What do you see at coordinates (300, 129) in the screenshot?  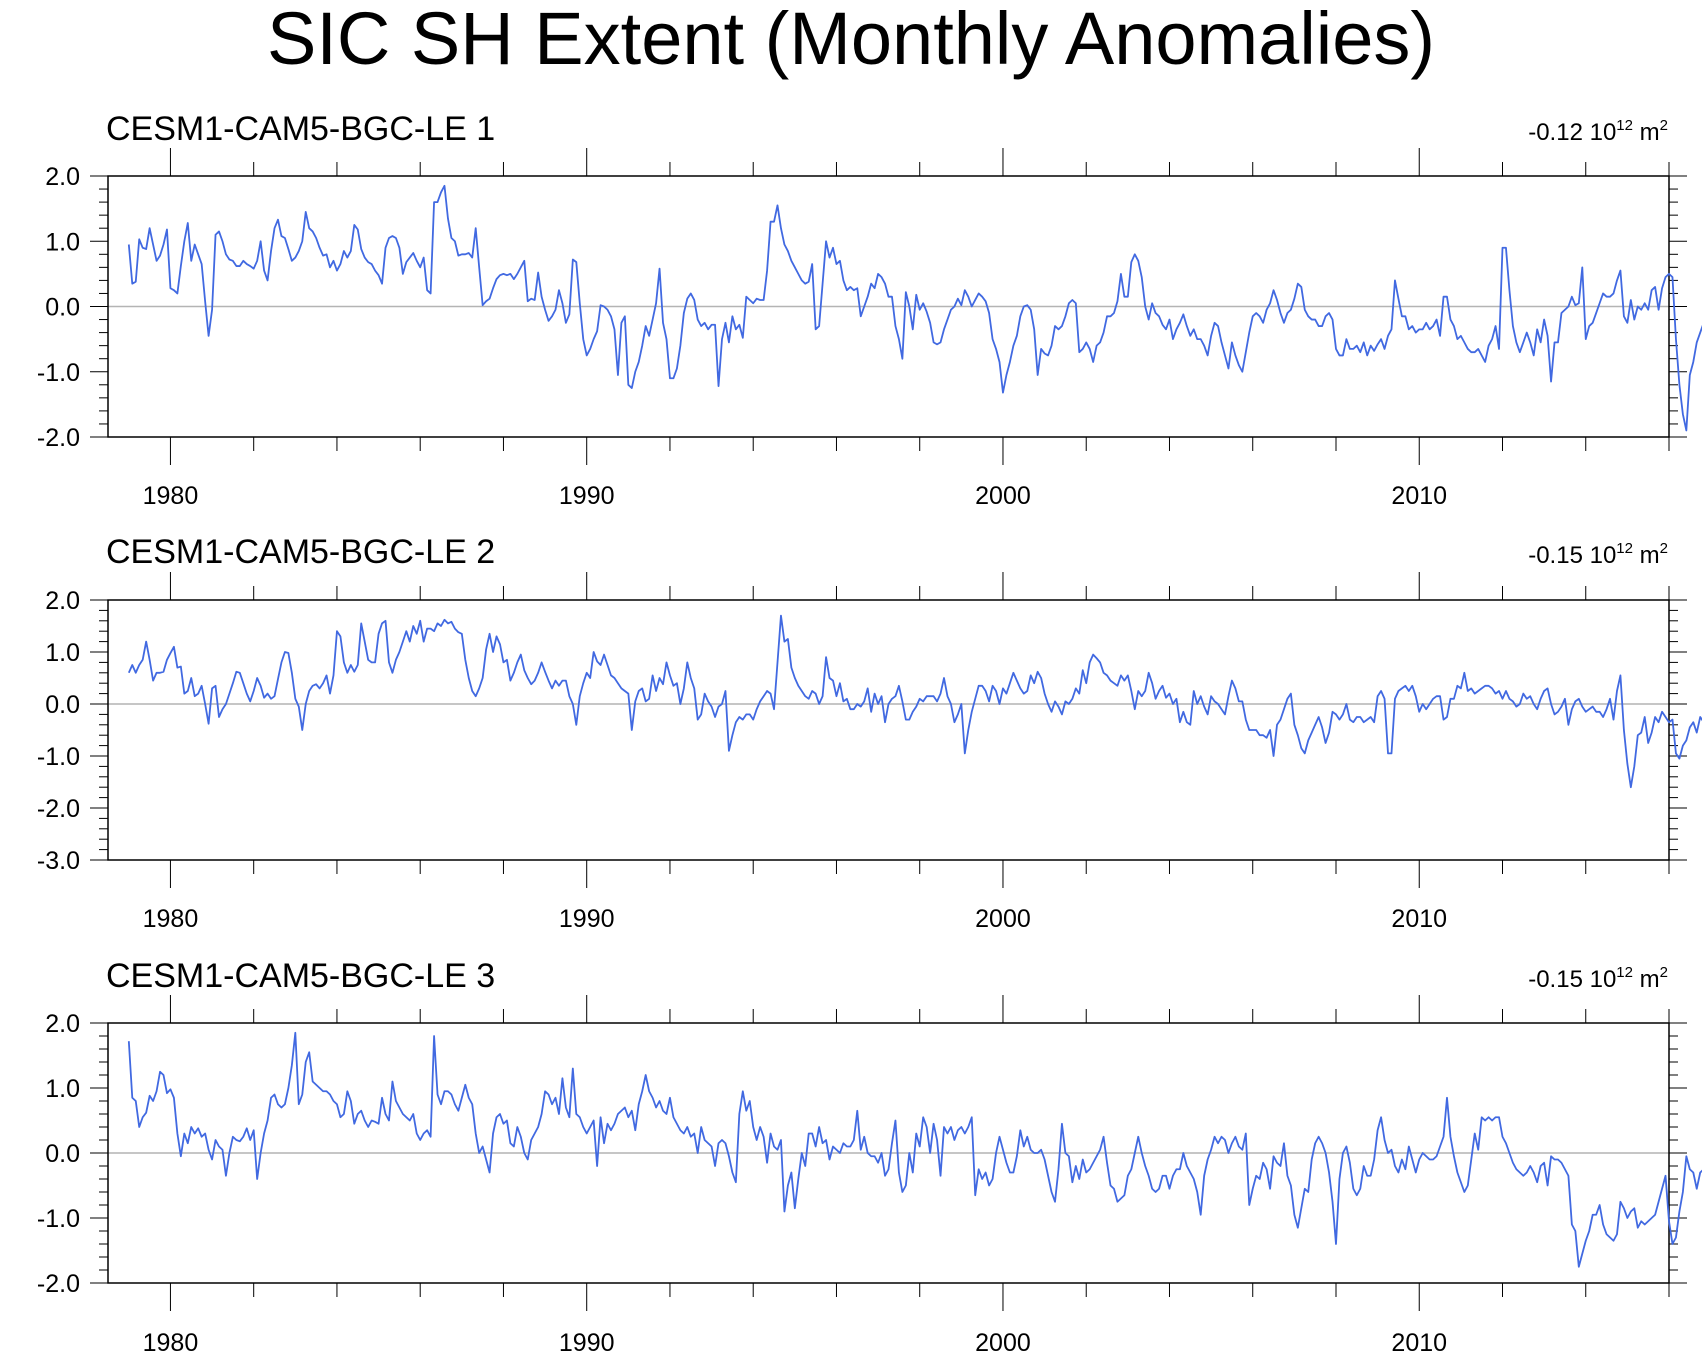 I see `panel-title: CESM1-CAM5-BGC-LE 1` at bounding box center [300, 129].